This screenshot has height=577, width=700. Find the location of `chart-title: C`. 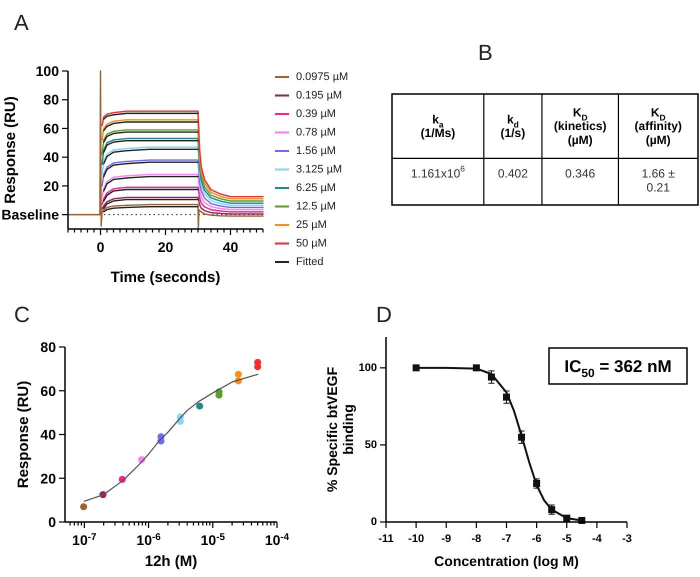

chart-title: C is located at coordinates (22, 314).